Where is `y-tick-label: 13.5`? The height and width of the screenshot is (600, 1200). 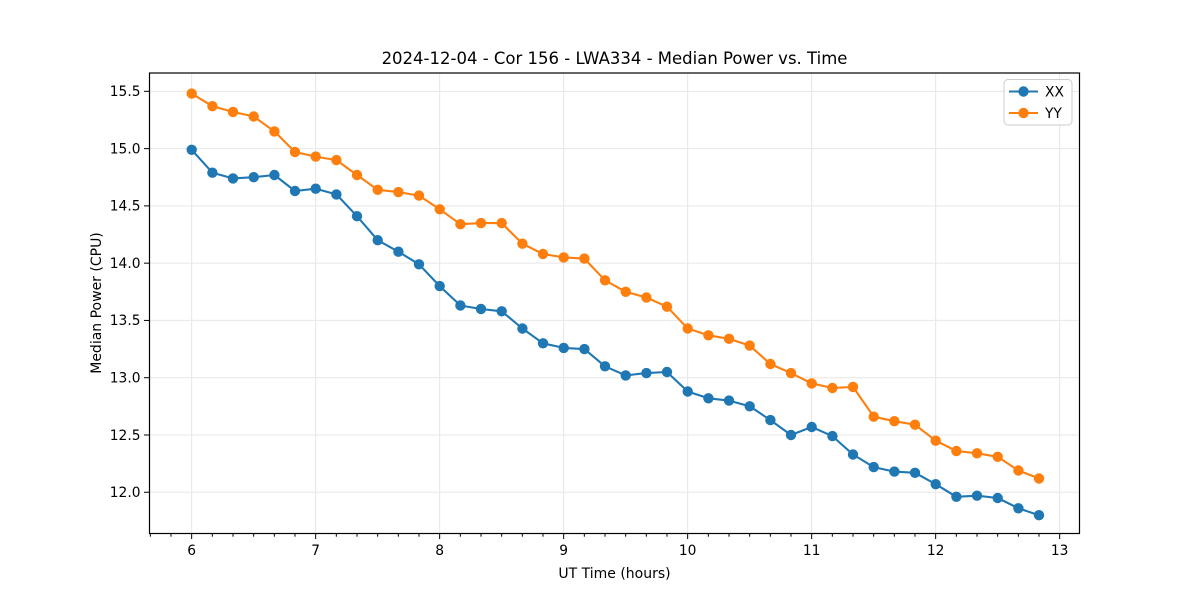 y-tick-label: 13.5 is located at coordinates (125, 321).